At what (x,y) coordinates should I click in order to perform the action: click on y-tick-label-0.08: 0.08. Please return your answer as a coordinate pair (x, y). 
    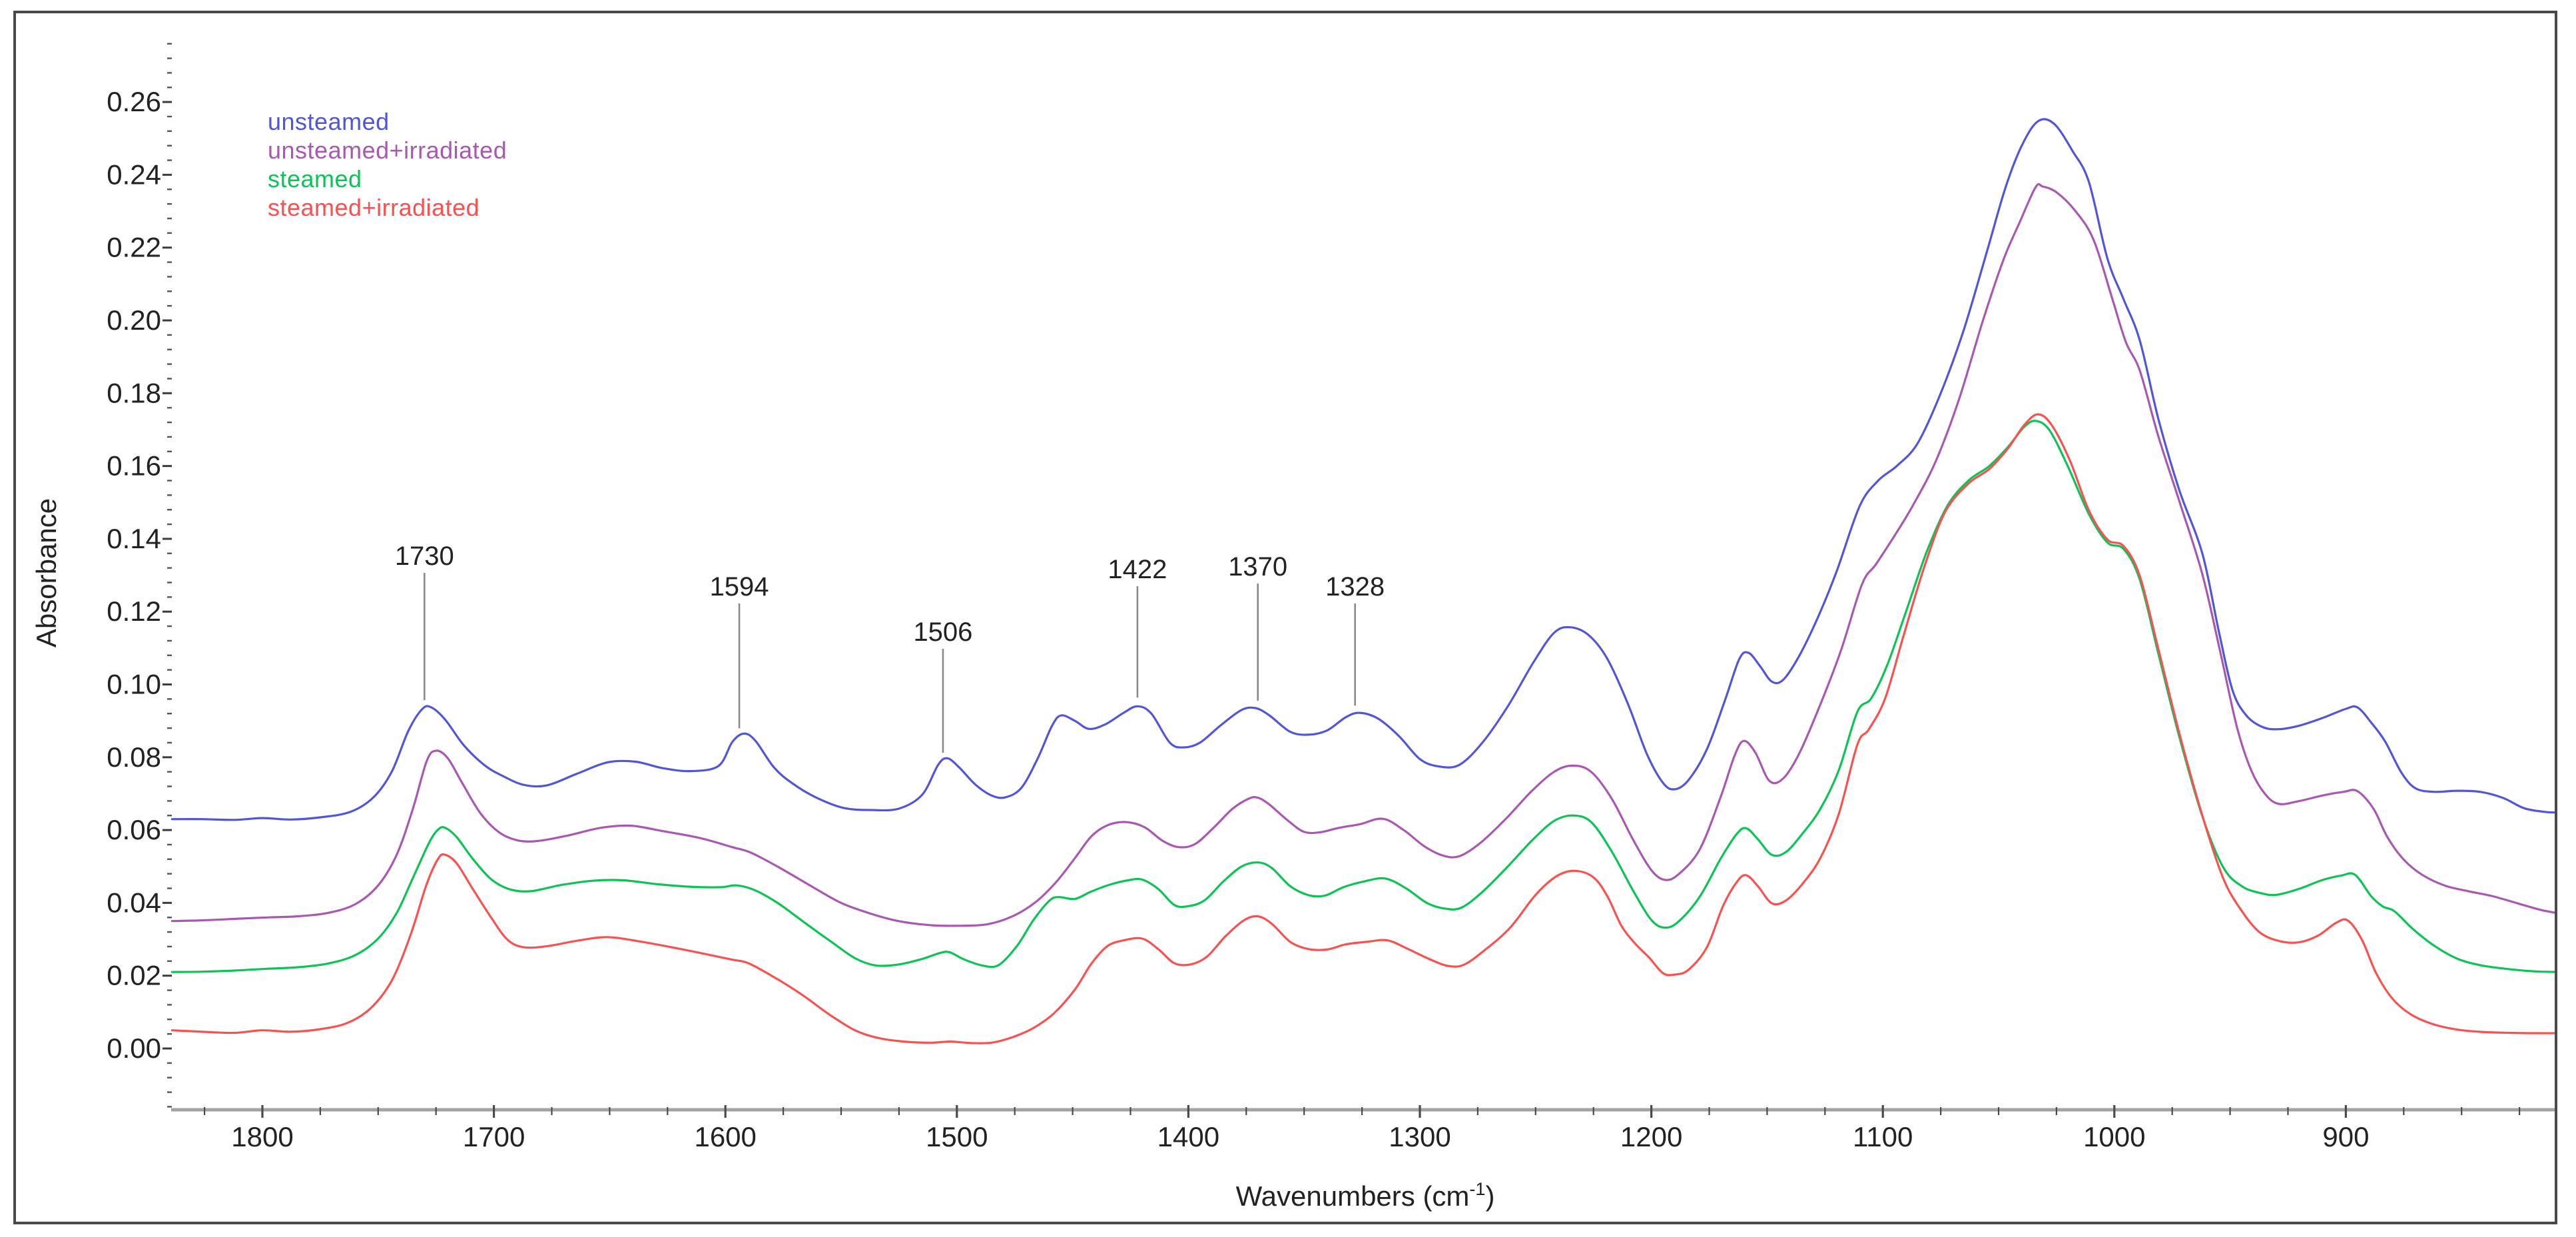
    Looking at the image, I should click on (134, 757).